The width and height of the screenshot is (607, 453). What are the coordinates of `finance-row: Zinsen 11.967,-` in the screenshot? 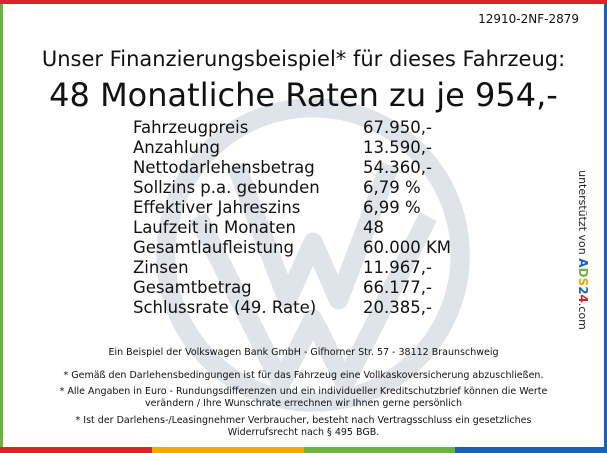 It's located at (313, 268).